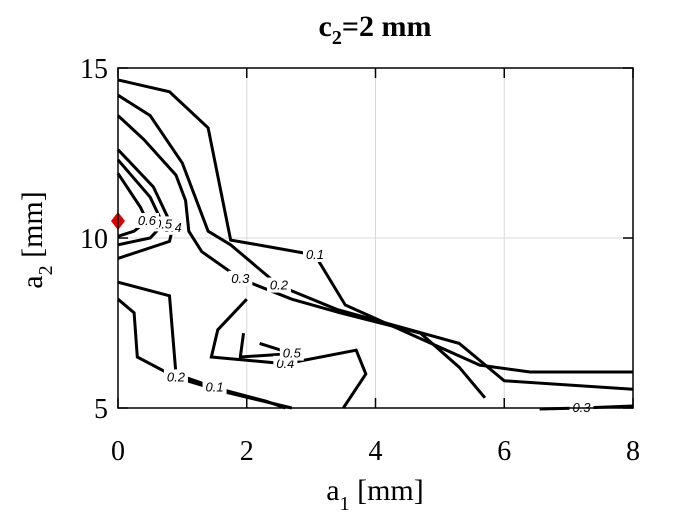 The image size is (700, 527). I want to click on contour-label: 0.6, so click(147, 220).